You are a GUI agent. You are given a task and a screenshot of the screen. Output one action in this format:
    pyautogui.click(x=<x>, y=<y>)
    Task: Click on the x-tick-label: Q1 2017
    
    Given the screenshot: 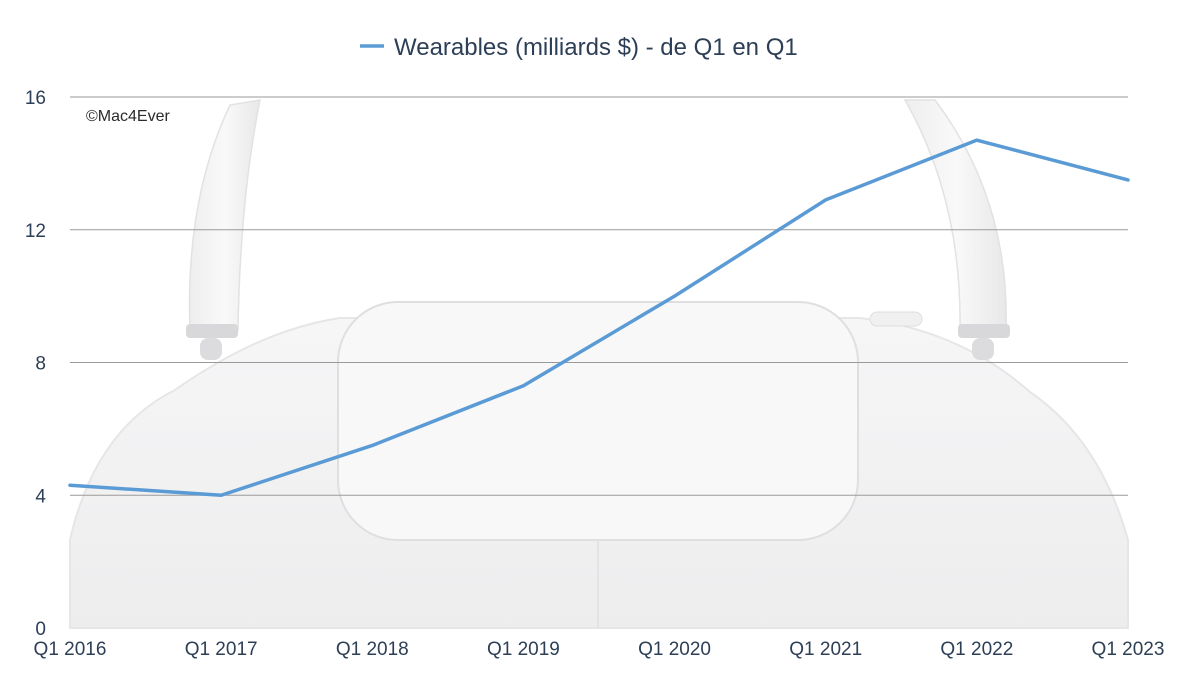 What is the action you would take?
    pyautogui.click(x=221, y=649)
    